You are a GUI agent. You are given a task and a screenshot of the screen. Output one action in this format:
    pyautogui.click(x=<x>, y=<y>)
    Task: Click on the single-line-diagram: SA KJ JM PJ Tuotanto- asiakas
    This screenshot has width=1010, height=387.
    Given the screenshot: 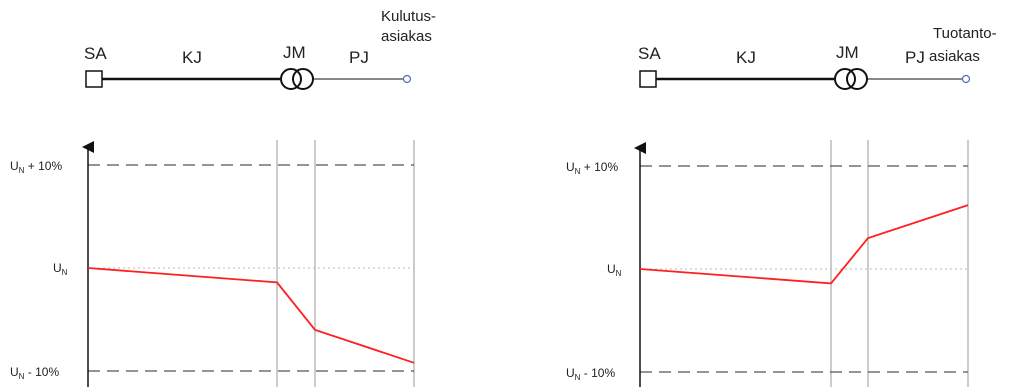 What is the action you would take?
    pyautogui.click(x=817, y=57)
    